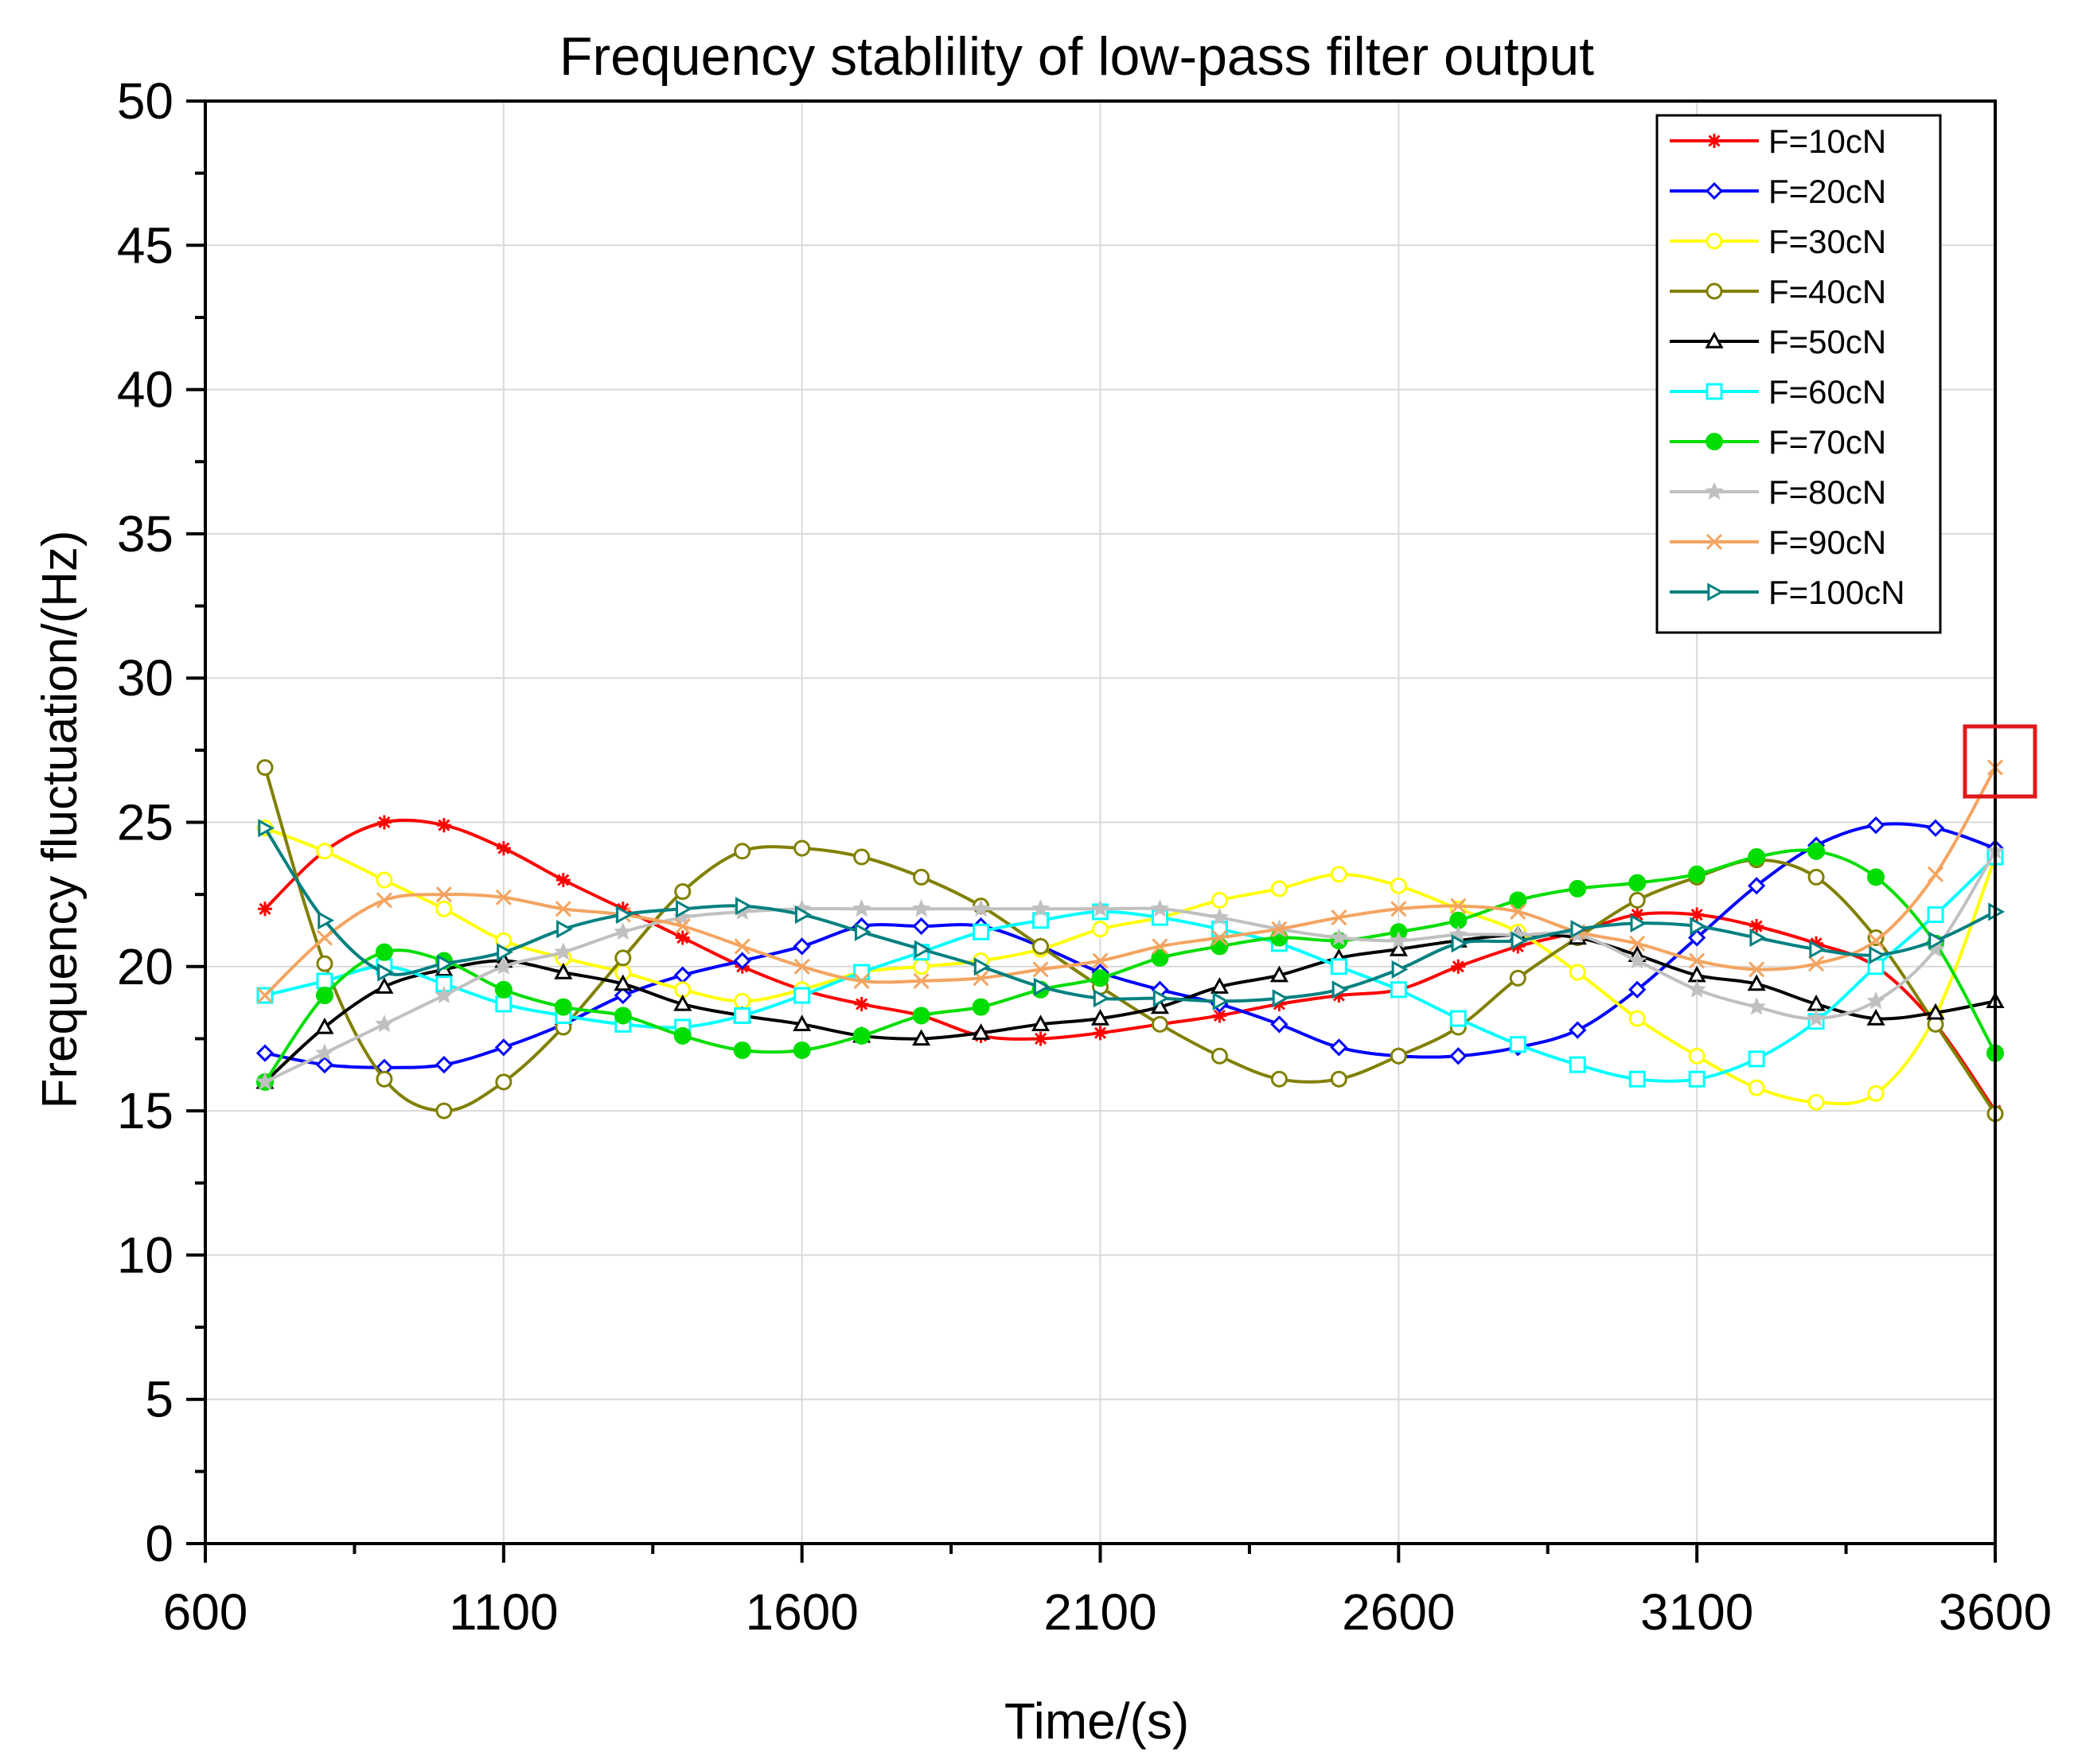  Describe the element at coordinates (1096, 1721) in the screenshot. I see `x-axis-label: Time/(s)` at that location.